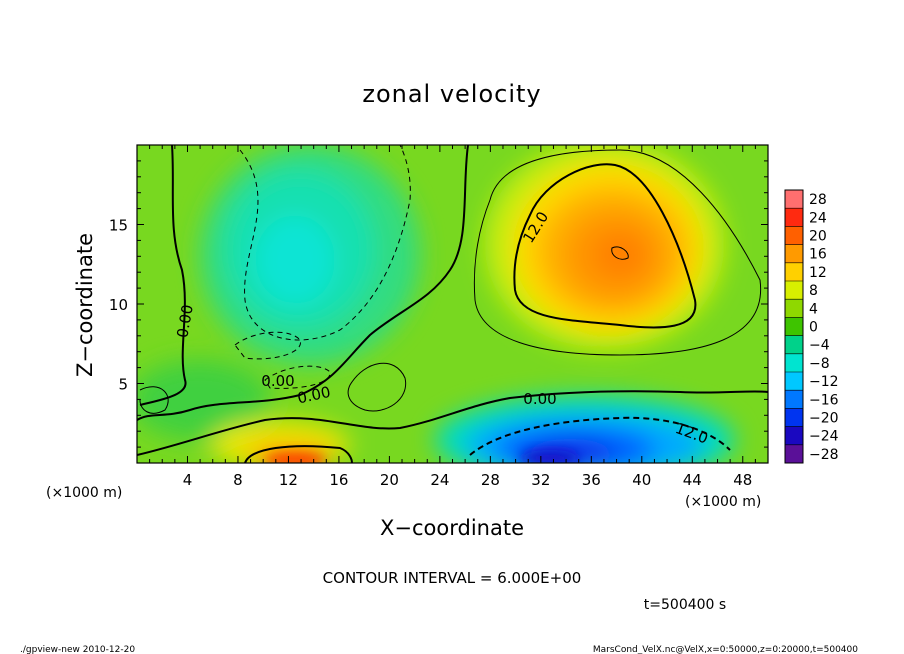 The height and width of the screenshot is (654, 904). I want to click on colorbar-label: −16, so click(824, 400).